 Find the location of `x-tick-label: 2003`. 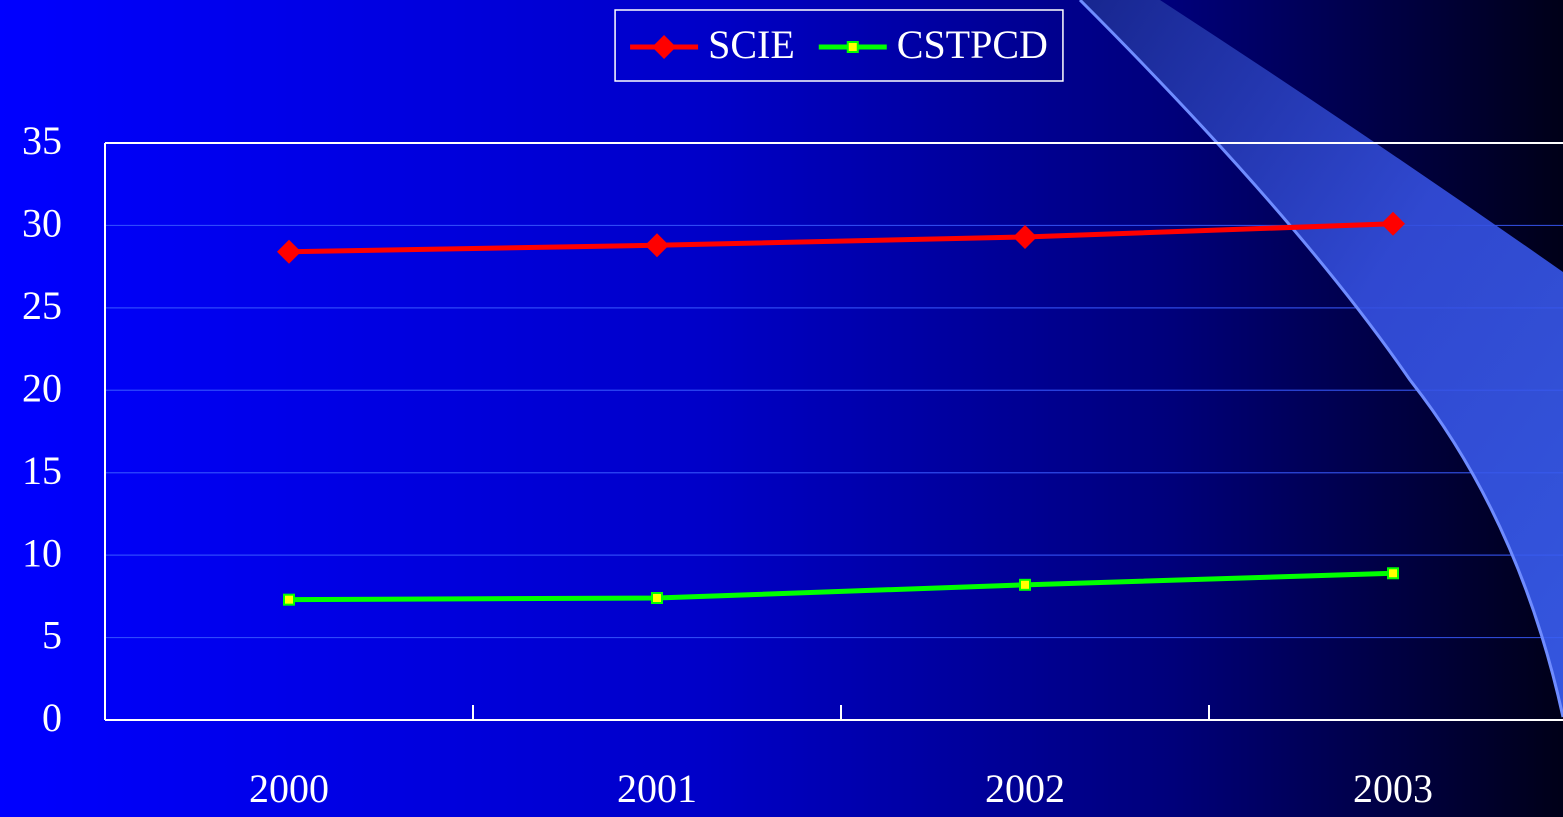

x-tick-label: 2003 is located at coordinates (1393, 788).